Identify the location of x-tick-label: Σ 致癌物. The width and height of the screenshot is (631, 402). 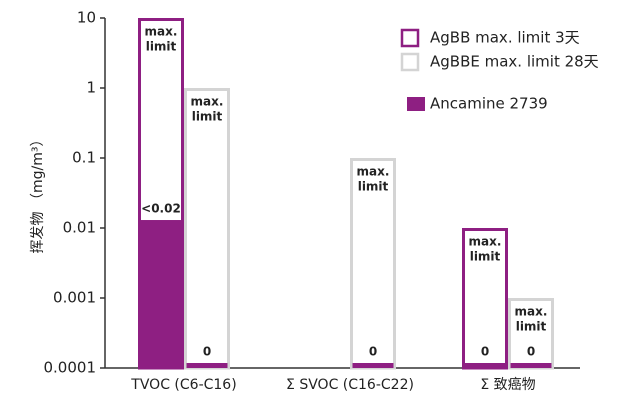
(507, 385).